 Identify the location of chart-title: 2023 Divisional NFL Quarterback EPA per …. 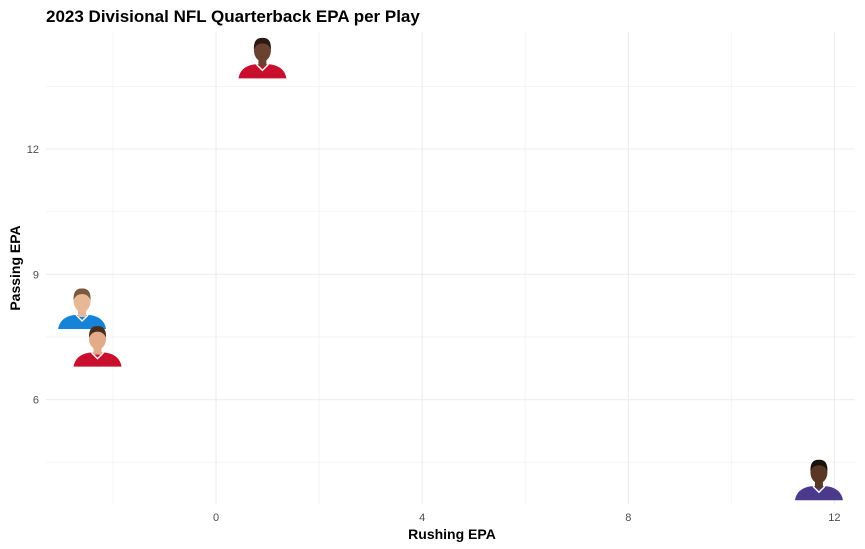
(233, 16).